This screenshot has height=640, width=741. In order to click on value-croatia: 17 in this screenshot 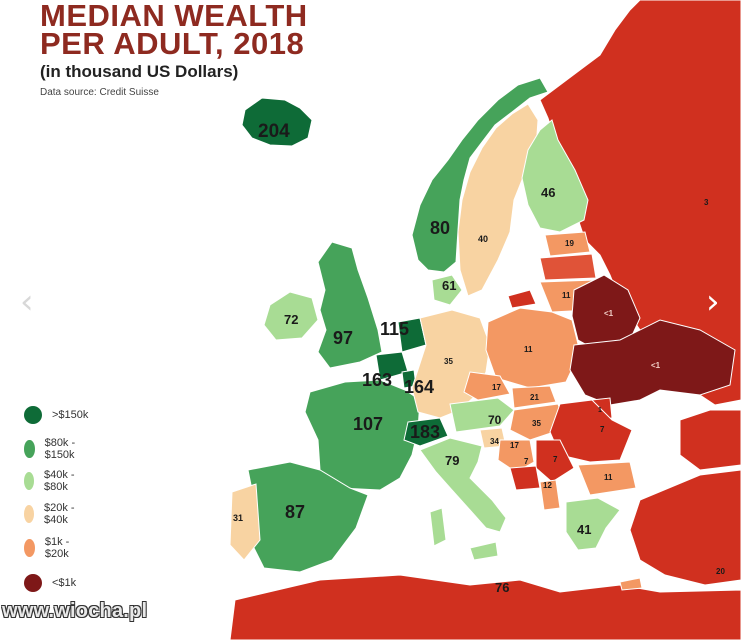, I will do `click(514, 445)`.